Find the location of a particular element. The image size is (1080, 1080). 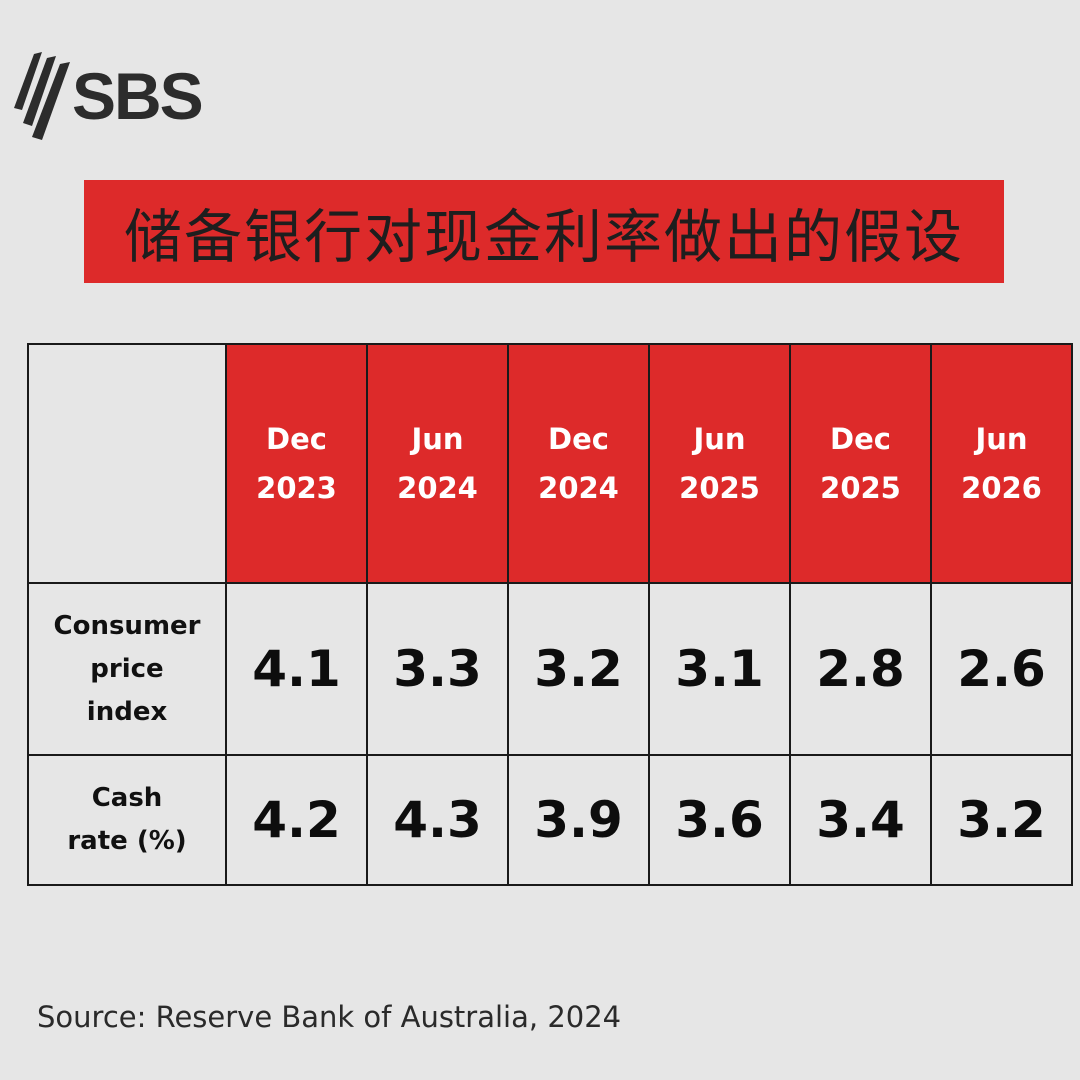

column-header: Jun 2025 is located at coordinates (719, 463).